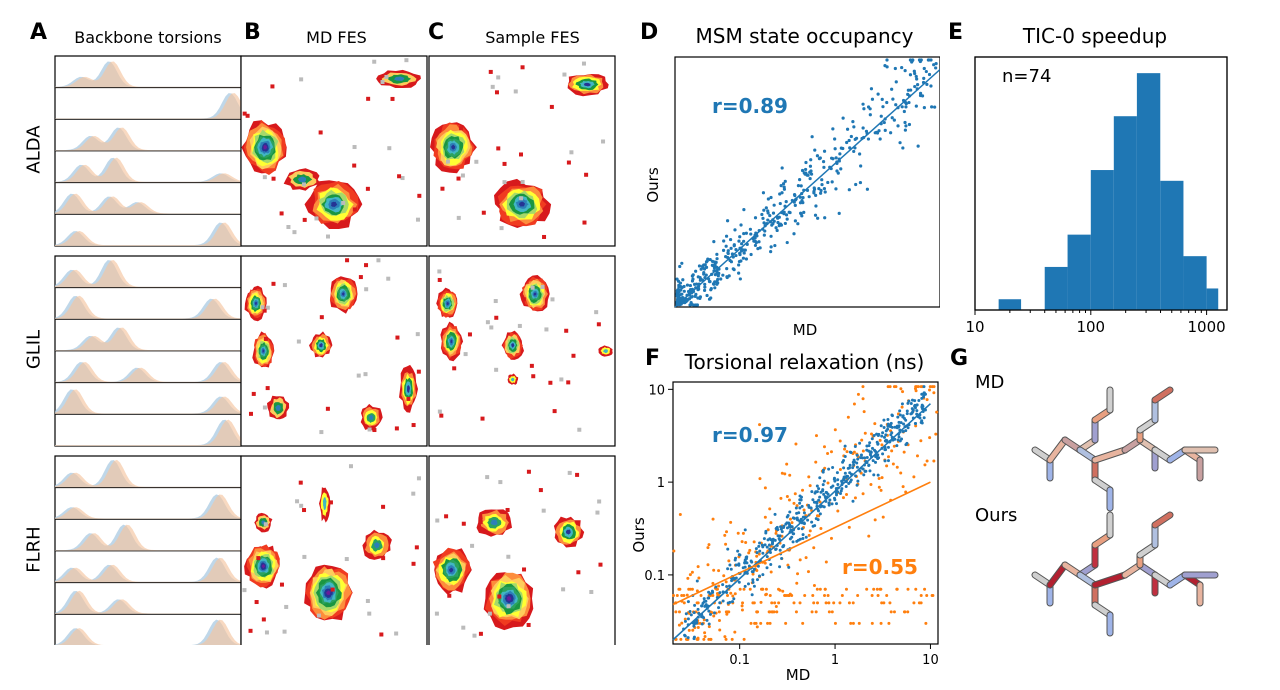 The width and height of the screenshot is (1280, 690). I want to click on e-annotation: n=74, so click(1027, 76).